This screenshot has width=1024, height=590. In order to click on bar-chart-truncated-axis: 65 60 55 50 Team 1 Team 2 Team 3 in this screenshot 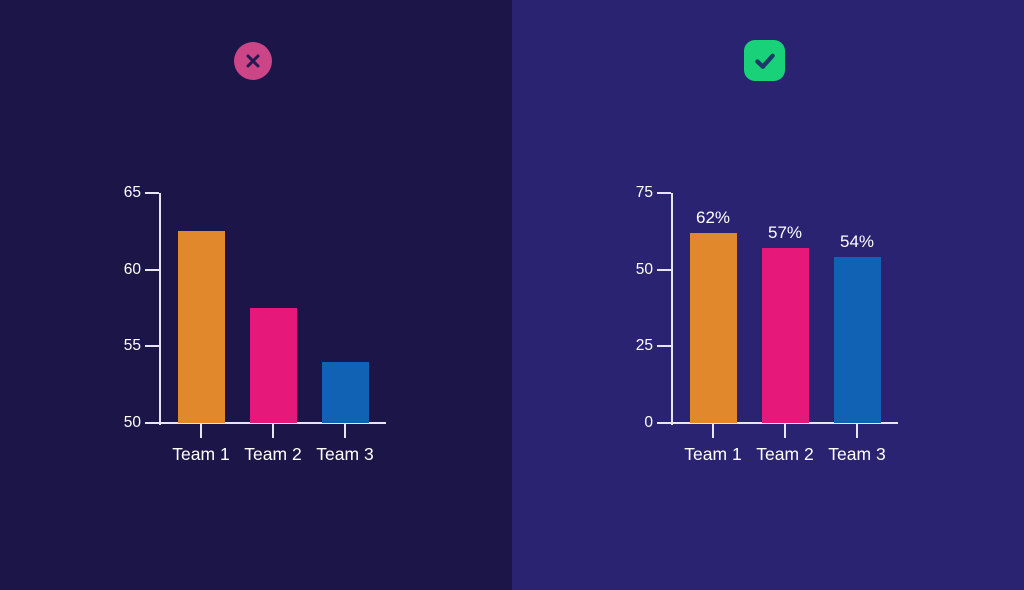, I will do `click(254, 324)`.